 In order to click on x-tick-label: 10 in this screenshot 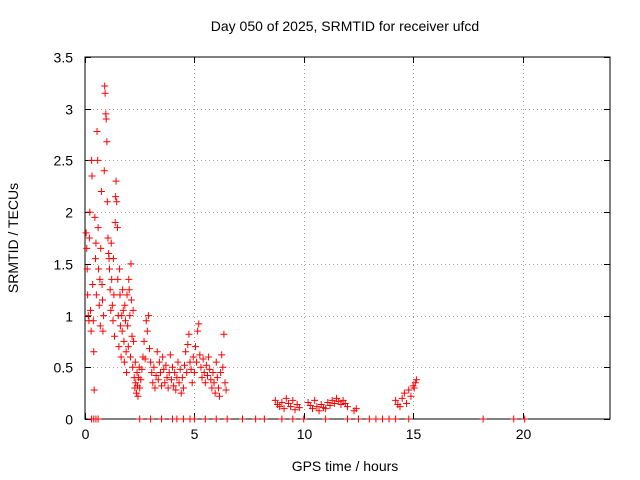, I will do `click(305, 434)`.